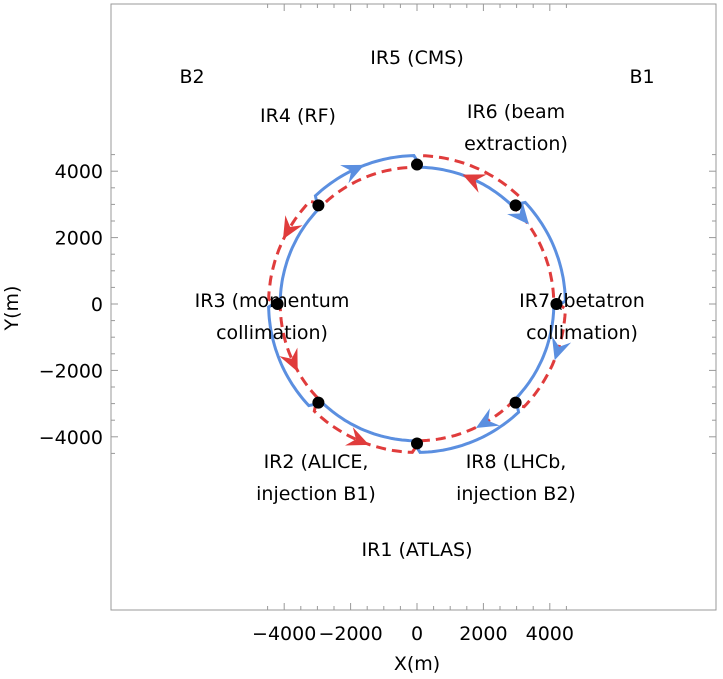 This screenshot has width=723, height=679. Describe the element at coordinates (71, 438) in the screenshot. I see `y-tick-label: −4000` at that location.